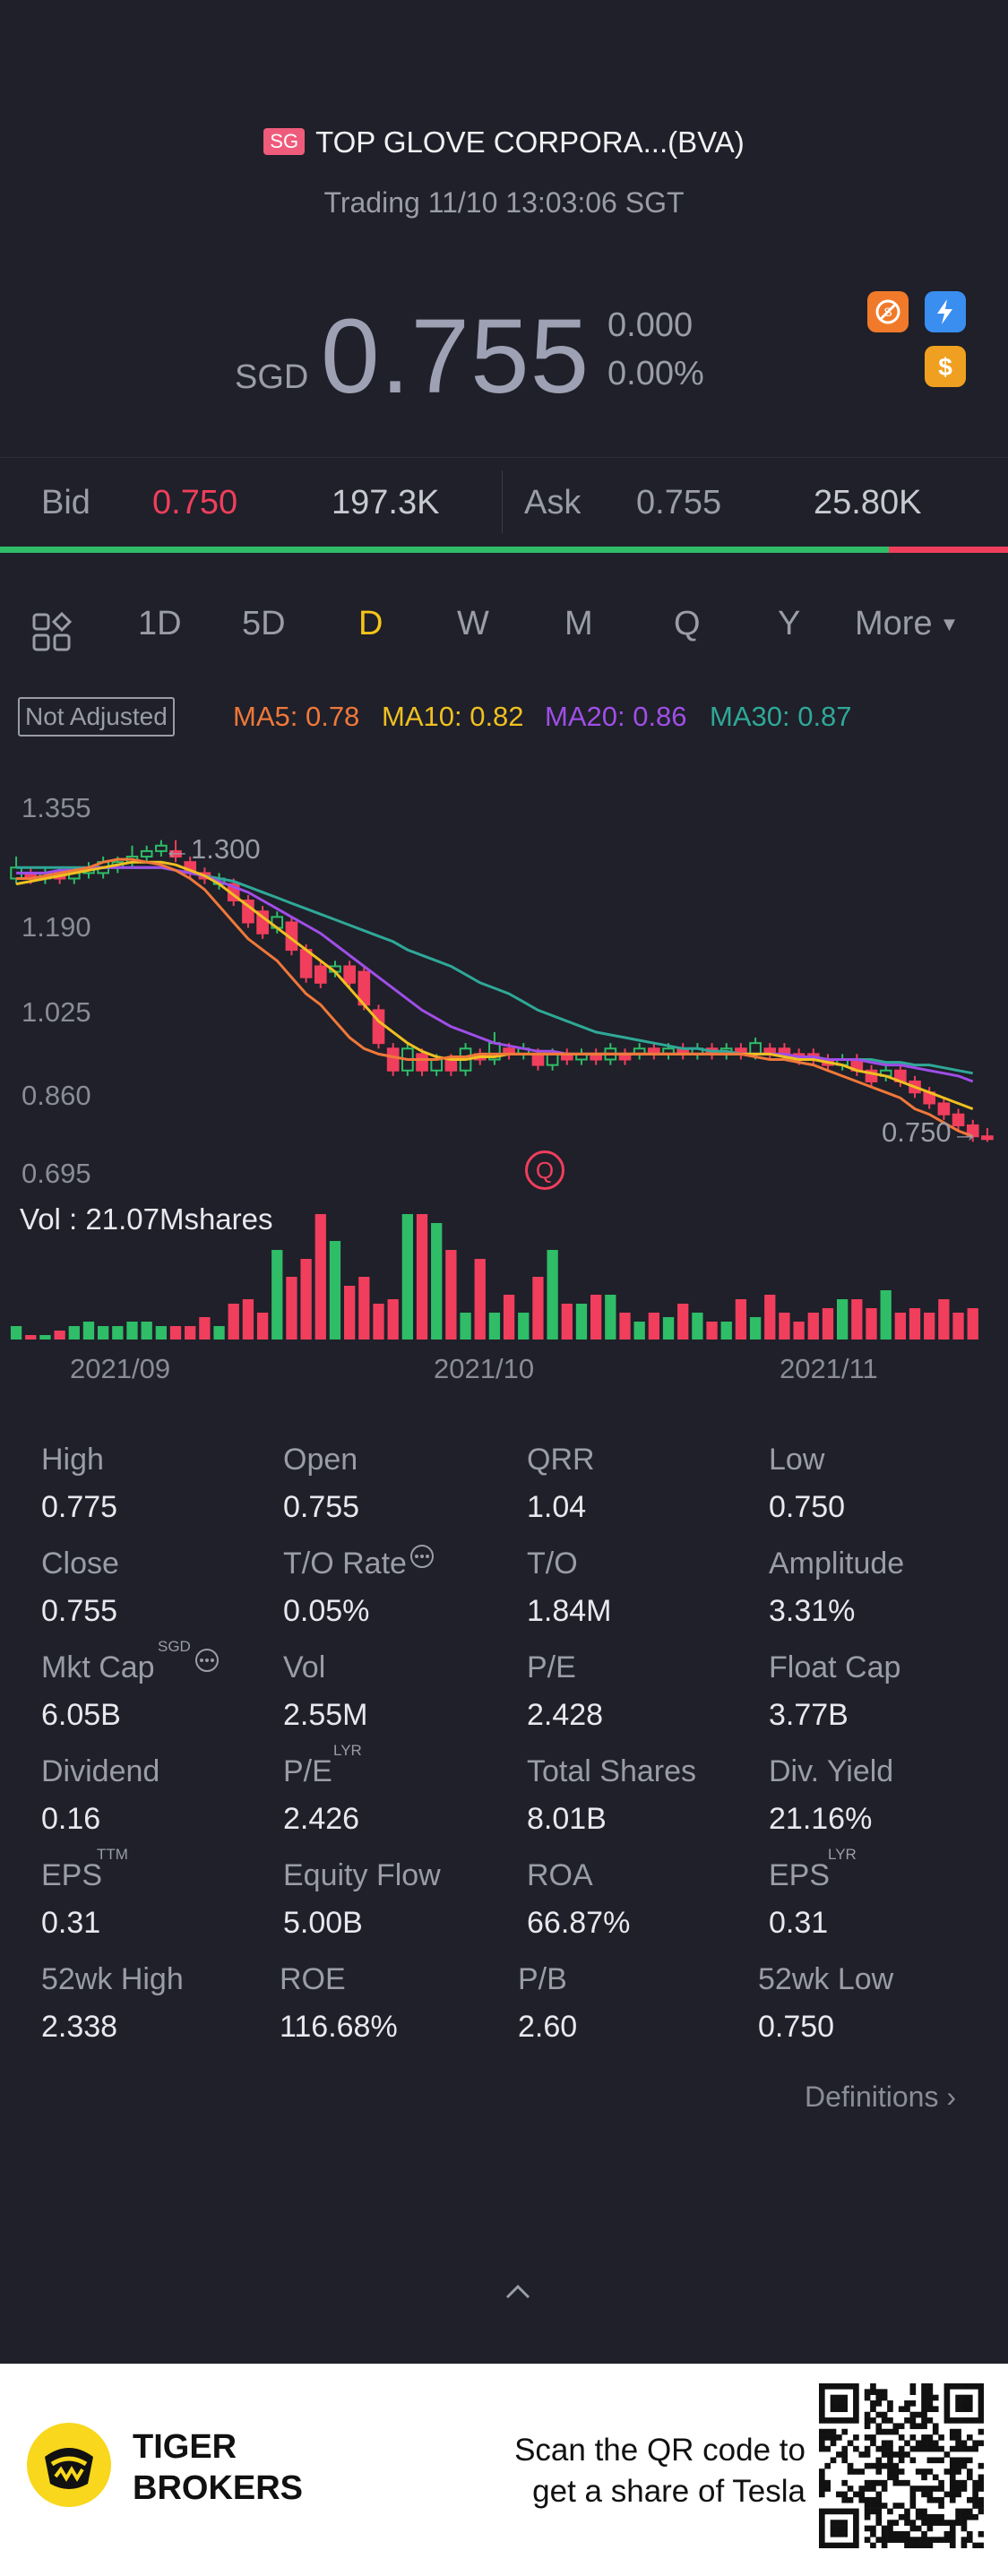 This screenshot has width=1008, height=2576. What do you see at coordinates (96, 717) in the screenshot?
I see `not-adjusted-toggle: Not Adjusted` at bounding box center [96, 717].